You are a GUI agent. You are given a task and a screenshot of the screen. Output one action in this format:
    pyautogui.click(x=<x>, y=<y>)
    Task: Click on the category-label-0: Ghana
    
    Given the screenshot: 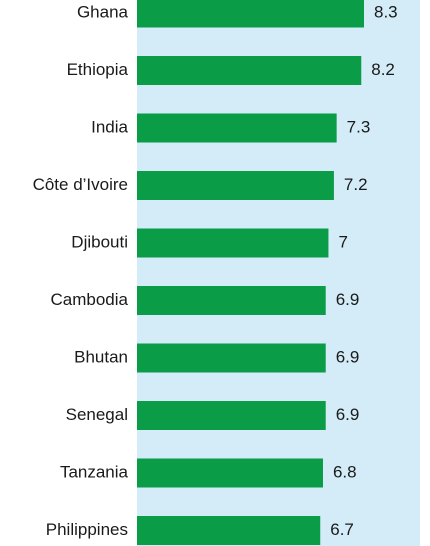 What is the action you would take?
    pyautogui.click(x=103, y=11)
    